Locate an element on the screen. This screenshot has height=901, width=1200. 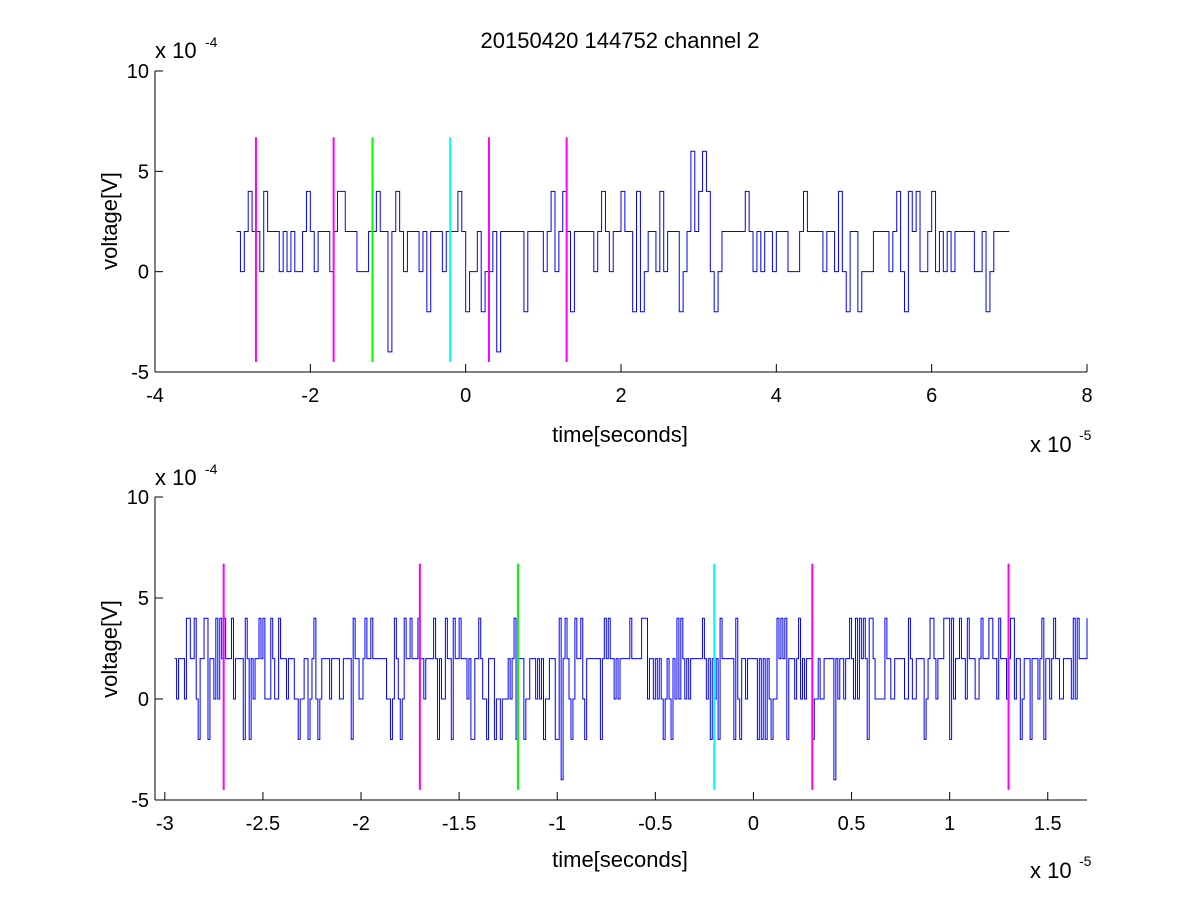
x-axis-label-bottom: time[seconds] is located at coordinates (620, 859).